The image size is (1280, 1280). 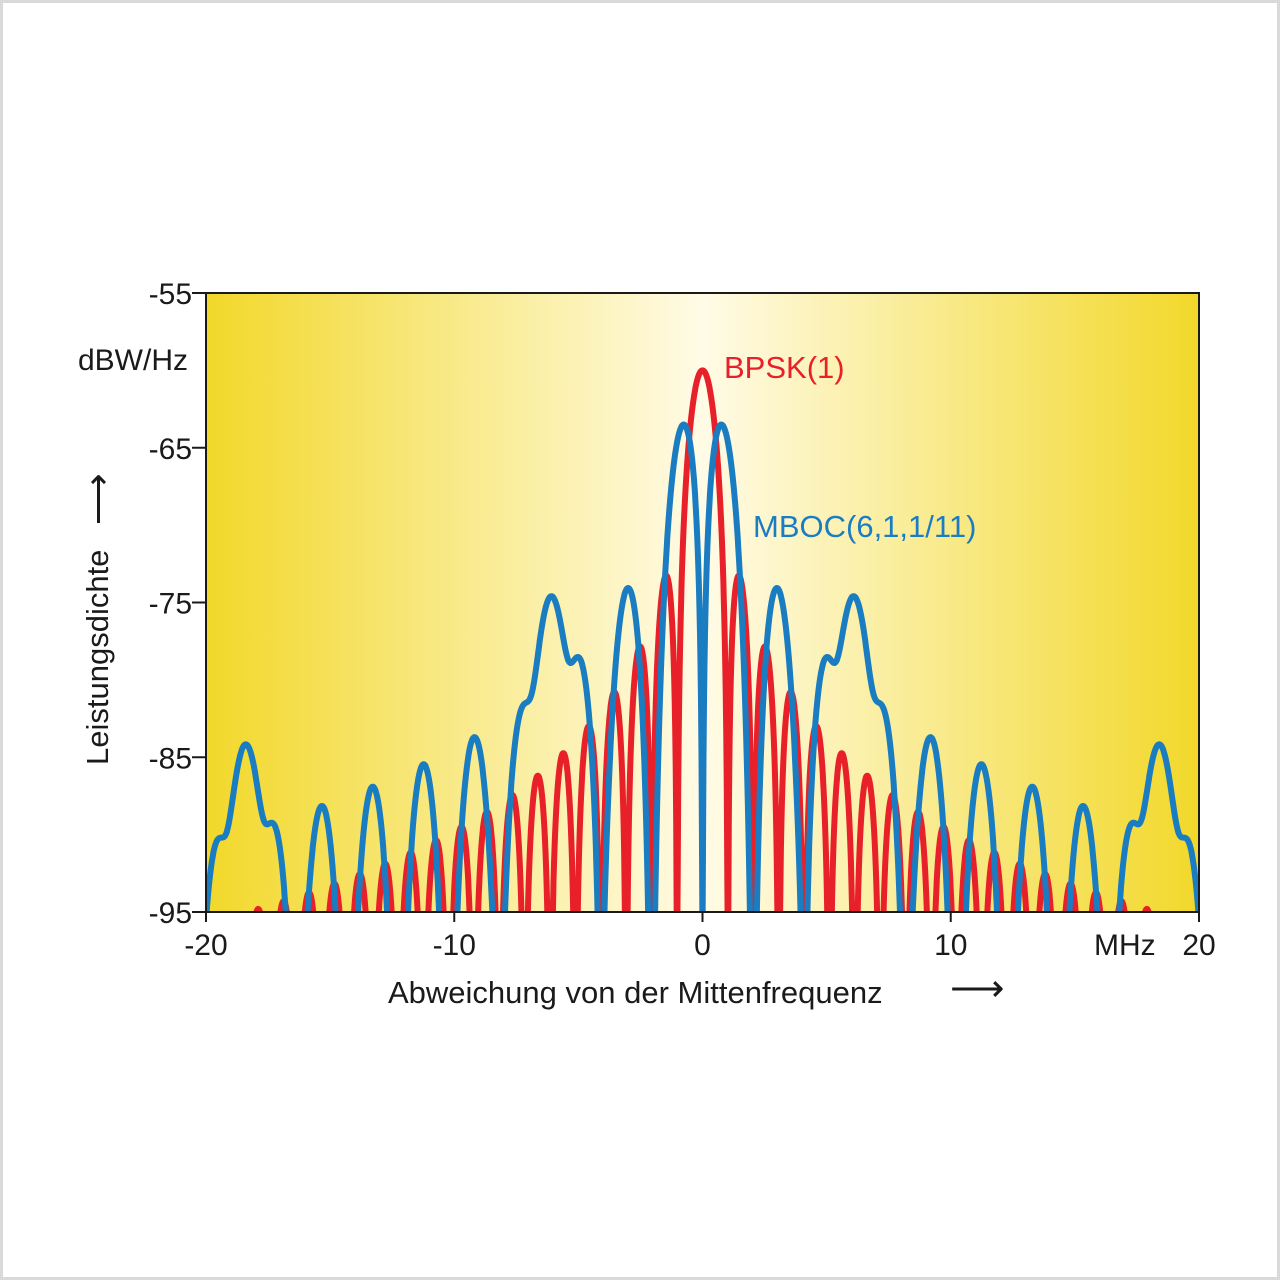 What do you see at coordinates (977, 989) in the screenshot?
I see `x-axis-arrow: ⟶` at bounding box center [977, 989].